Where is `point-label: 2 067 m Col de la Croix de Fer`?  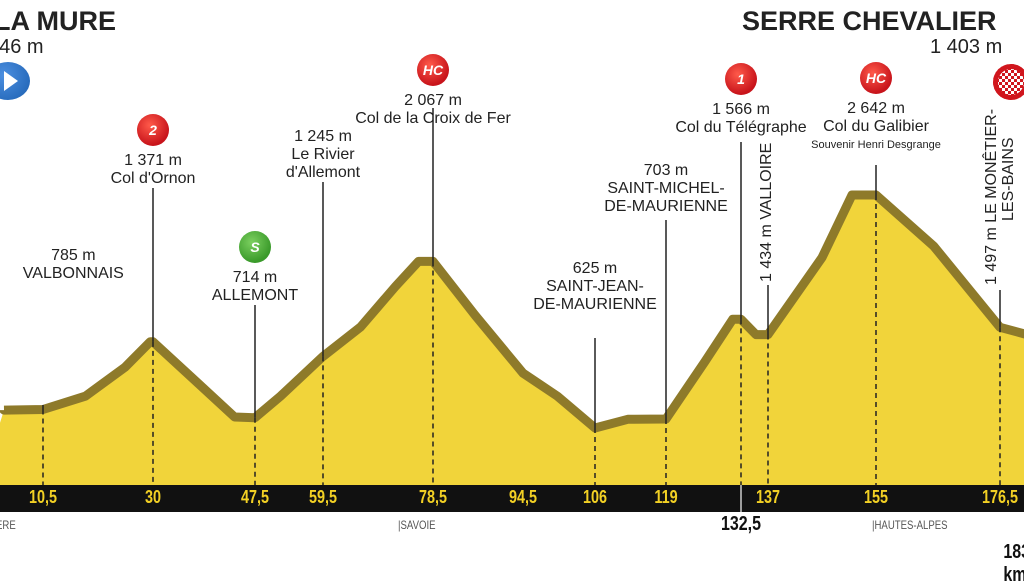 point-label: 2 067 m Col de la Croix de Fer is located at coordinates (433, 110).